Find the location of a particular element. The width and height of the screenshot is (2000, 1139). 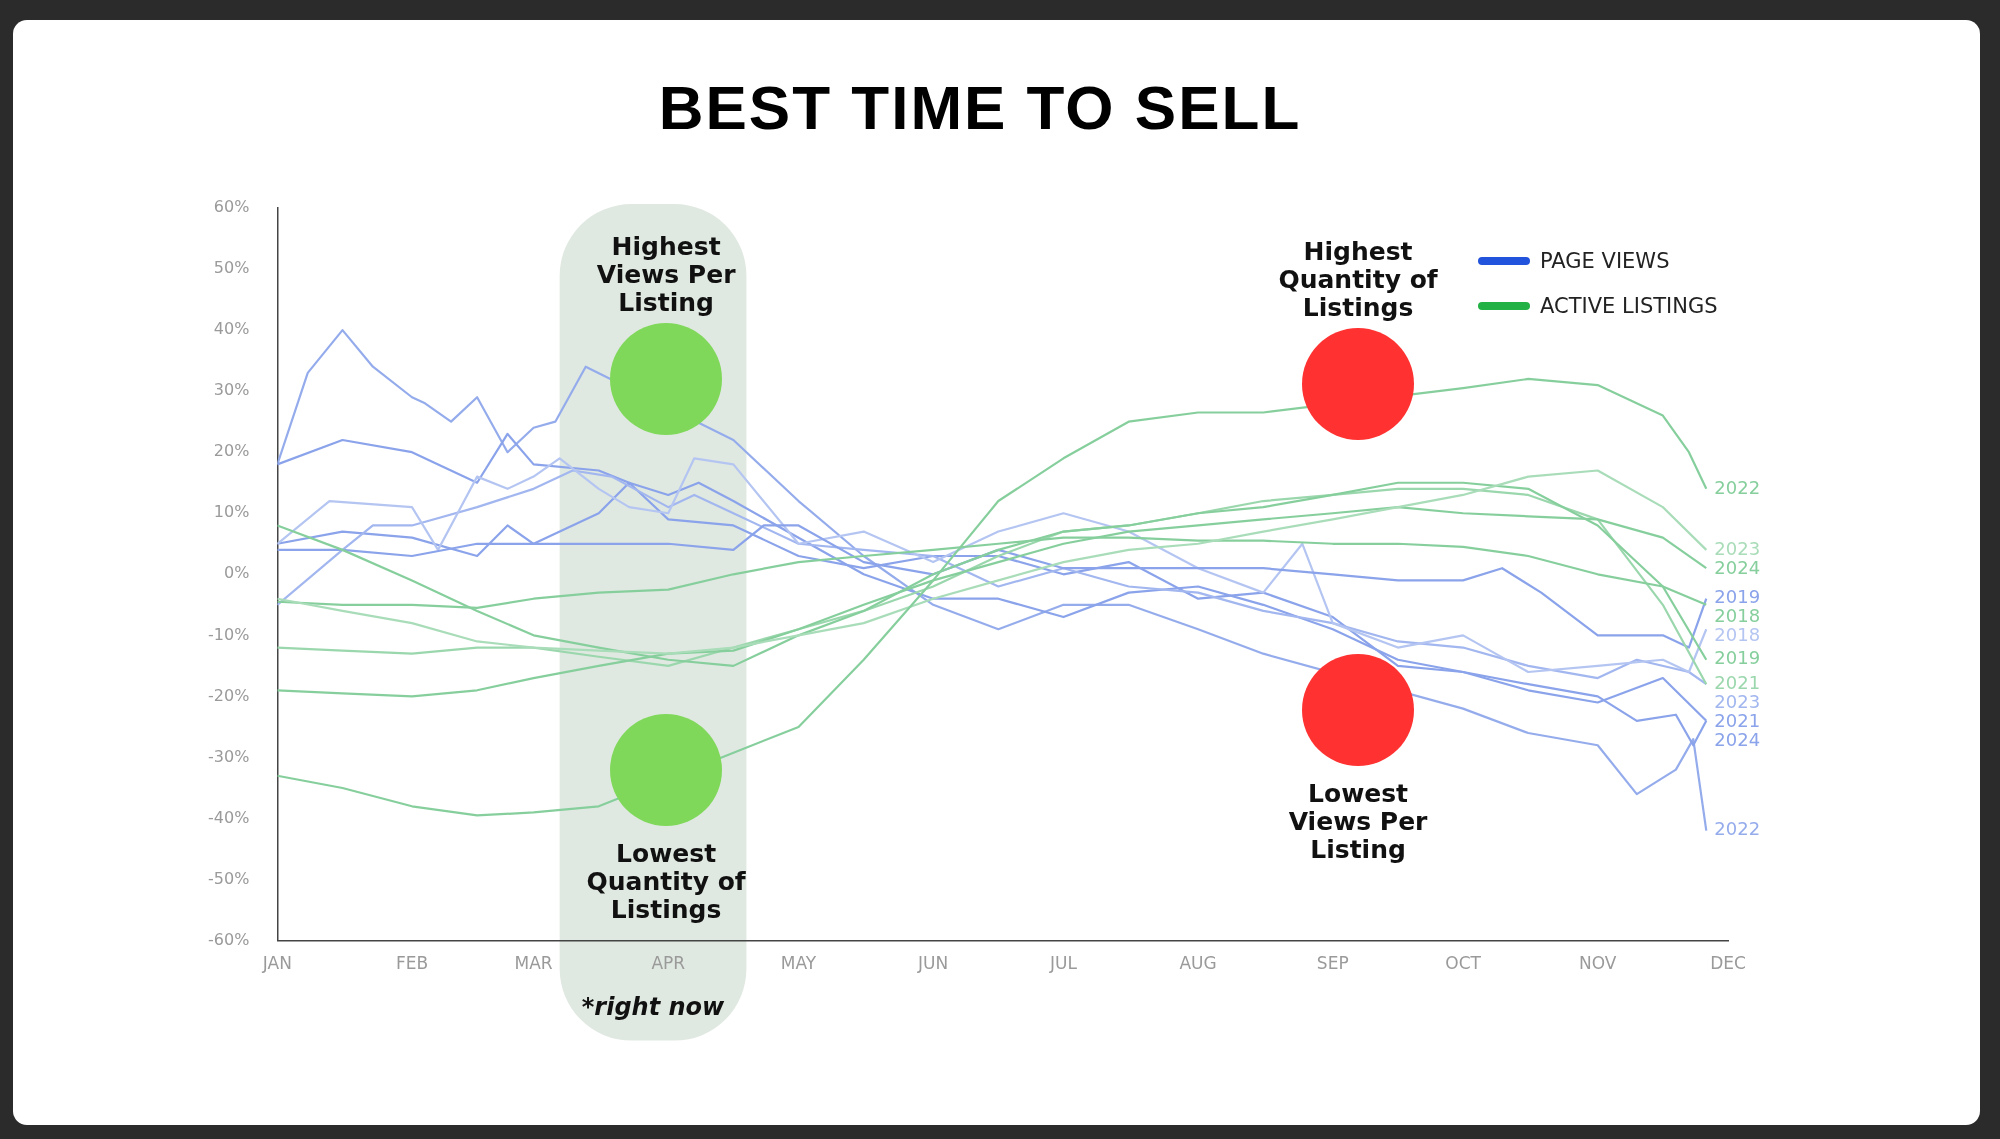

x-tick-label: MAY is located at coordinates (798, 963).